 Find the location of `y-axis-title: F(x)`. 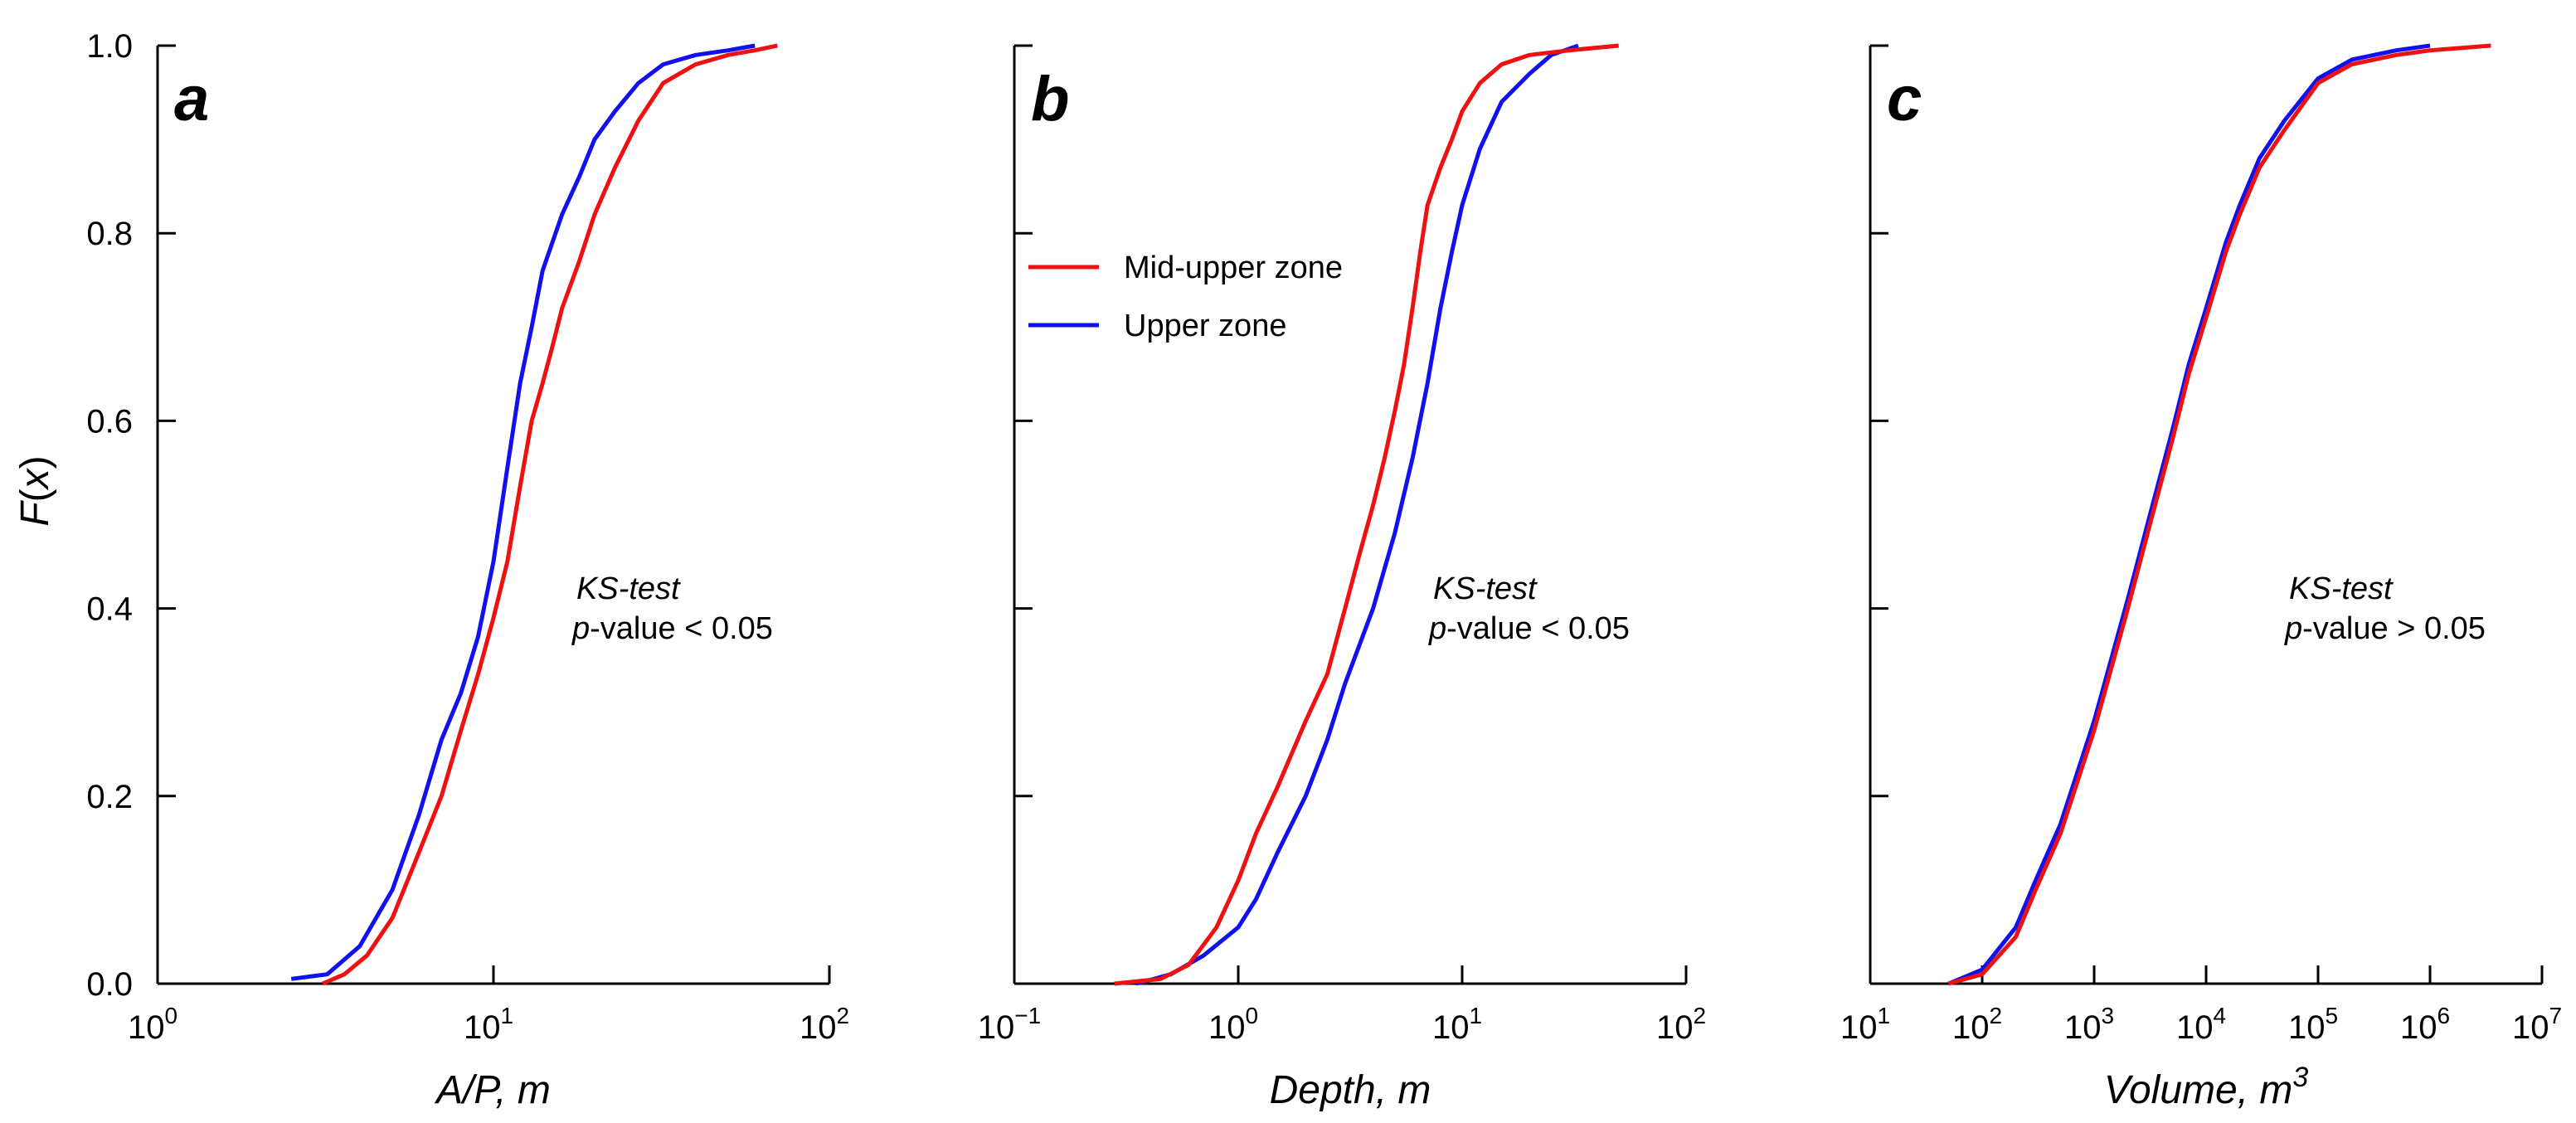

y-axis-title: F(x) is located at coordinates (35, 490).